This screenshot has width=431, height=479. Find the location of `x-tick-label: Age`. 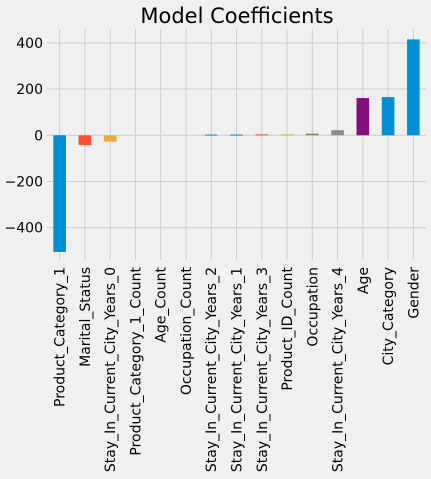

x-tick-label: Age is located at coordinates (364, 280).